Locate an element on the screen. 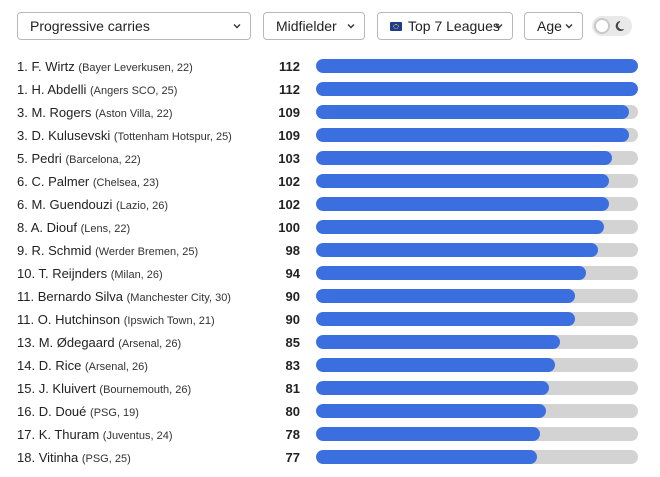 The height and width of the screenshot is (477, 660). light-mode-icon is located at coordinates (602, 26).